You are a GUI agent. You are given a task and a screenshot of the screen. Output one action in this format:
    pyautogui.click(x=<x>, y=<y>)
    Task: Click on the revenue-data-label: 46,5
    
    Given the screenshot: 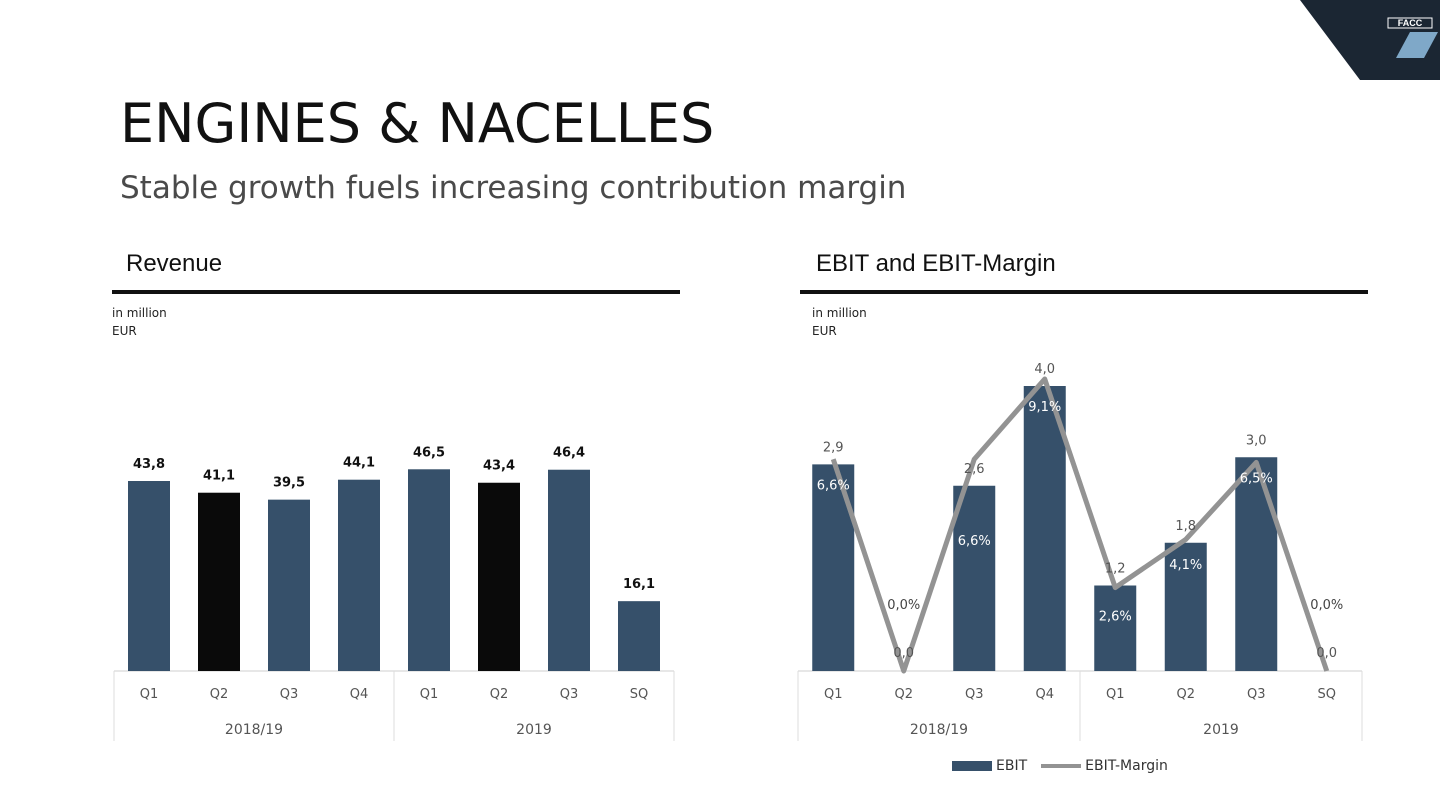 What is the action you would take?
    pyautogui.click(x=429, y=452)
    